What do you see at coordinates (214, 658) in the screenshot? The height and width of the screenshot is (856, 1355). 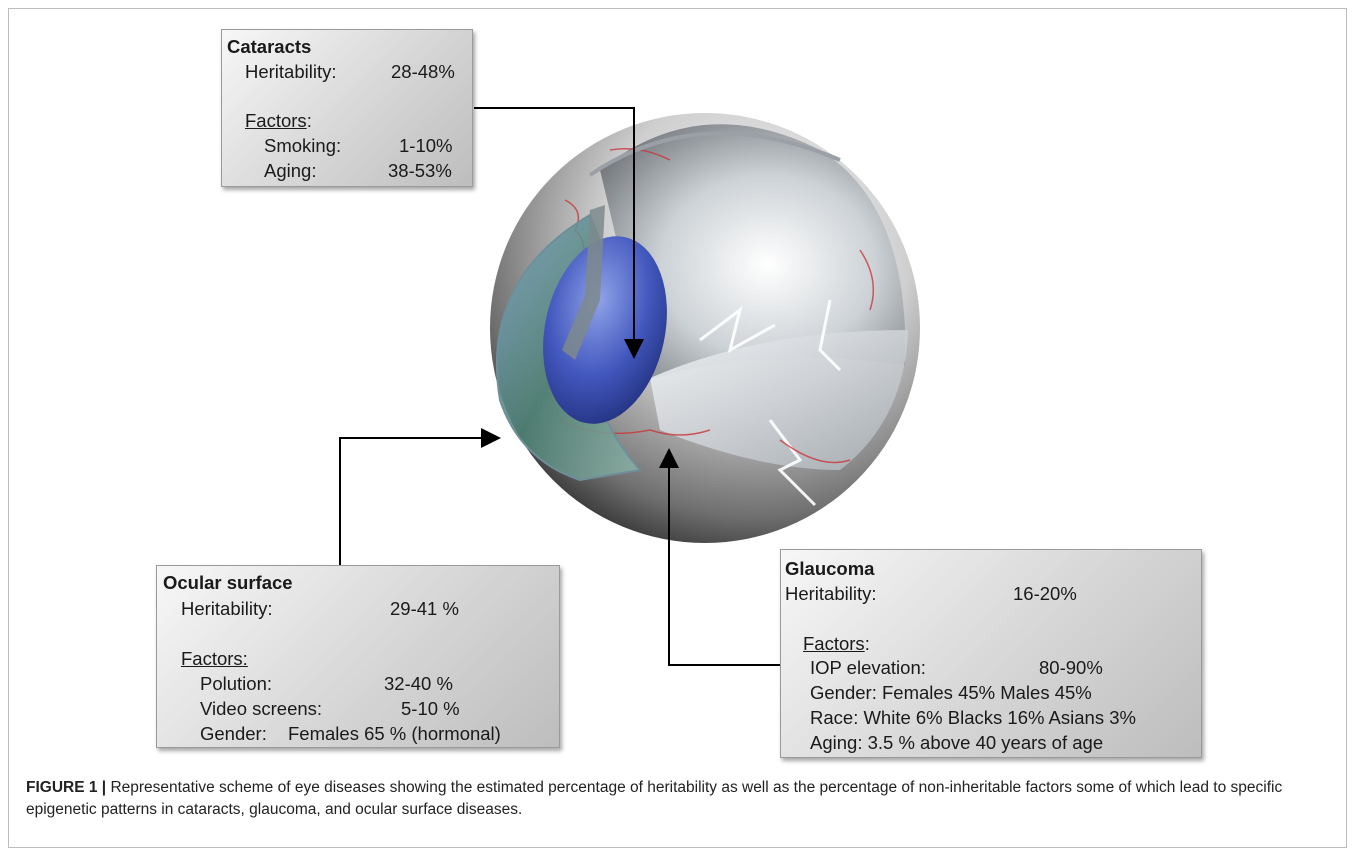 I see `ocular-surface-factors-label: Factors:` at bounding box center [214, 658].